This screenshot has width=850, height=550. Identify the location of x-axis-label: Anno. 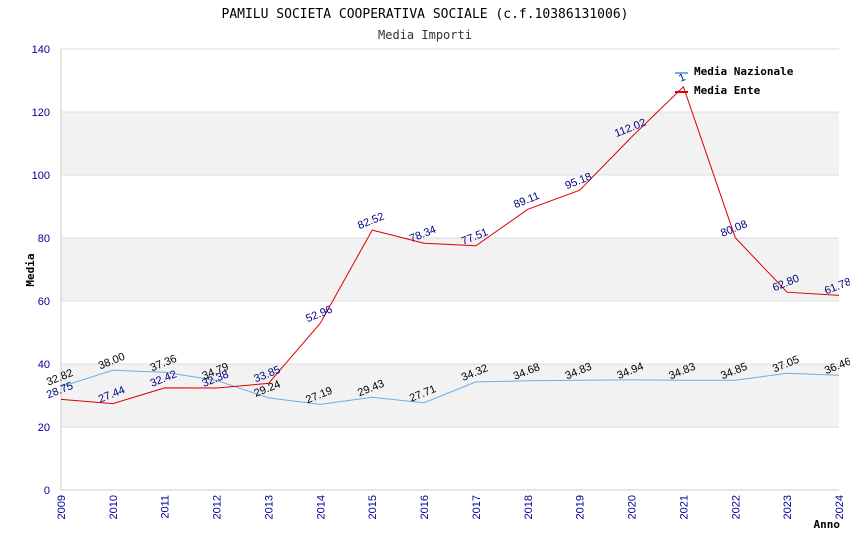
(827, 524).